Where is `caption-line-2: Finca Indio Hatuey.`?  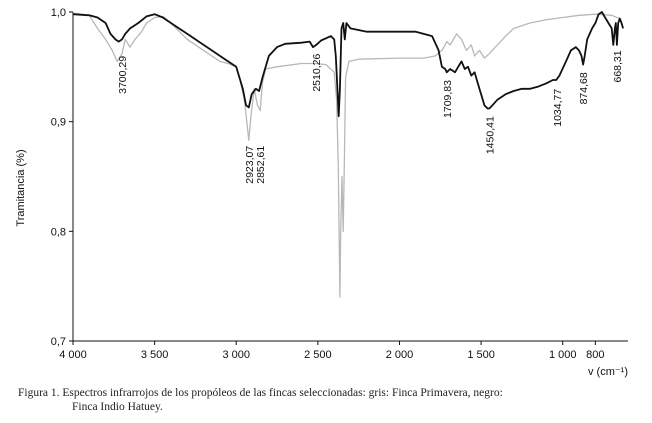
caption-line-2: Finca Indio Hatuey. is located at coordinates (117, 407).